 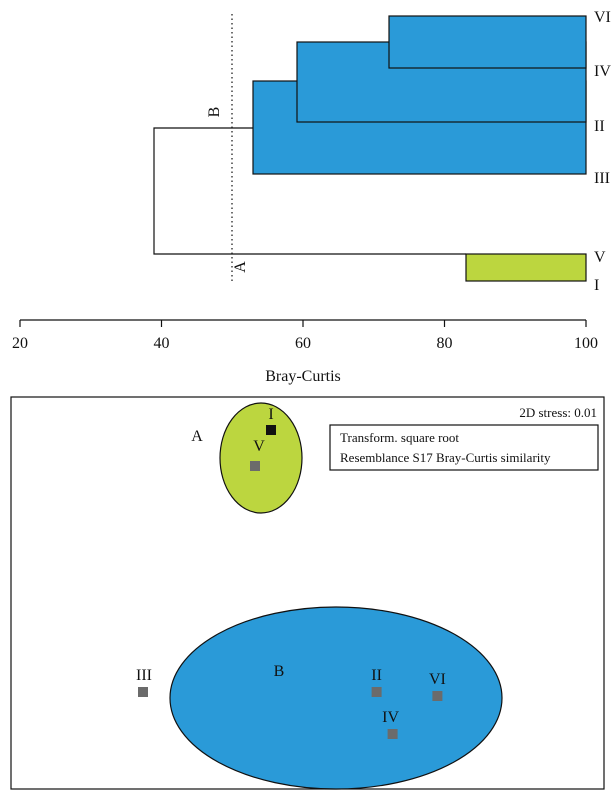 What do you see at coordinates (376, 675) in the screenshot?
I see `point-label: II` at bounding box center [376, 675].